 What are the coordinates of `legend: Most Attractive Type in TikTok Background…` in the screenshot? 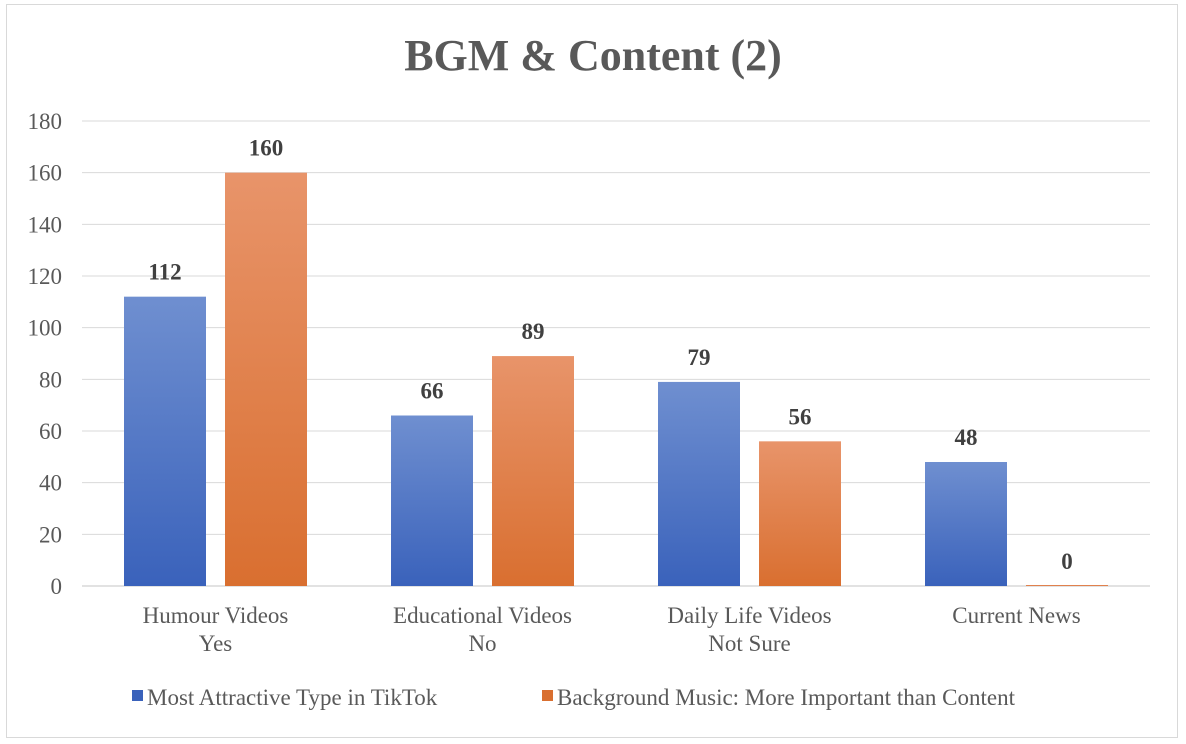 It's located at (574, 697).